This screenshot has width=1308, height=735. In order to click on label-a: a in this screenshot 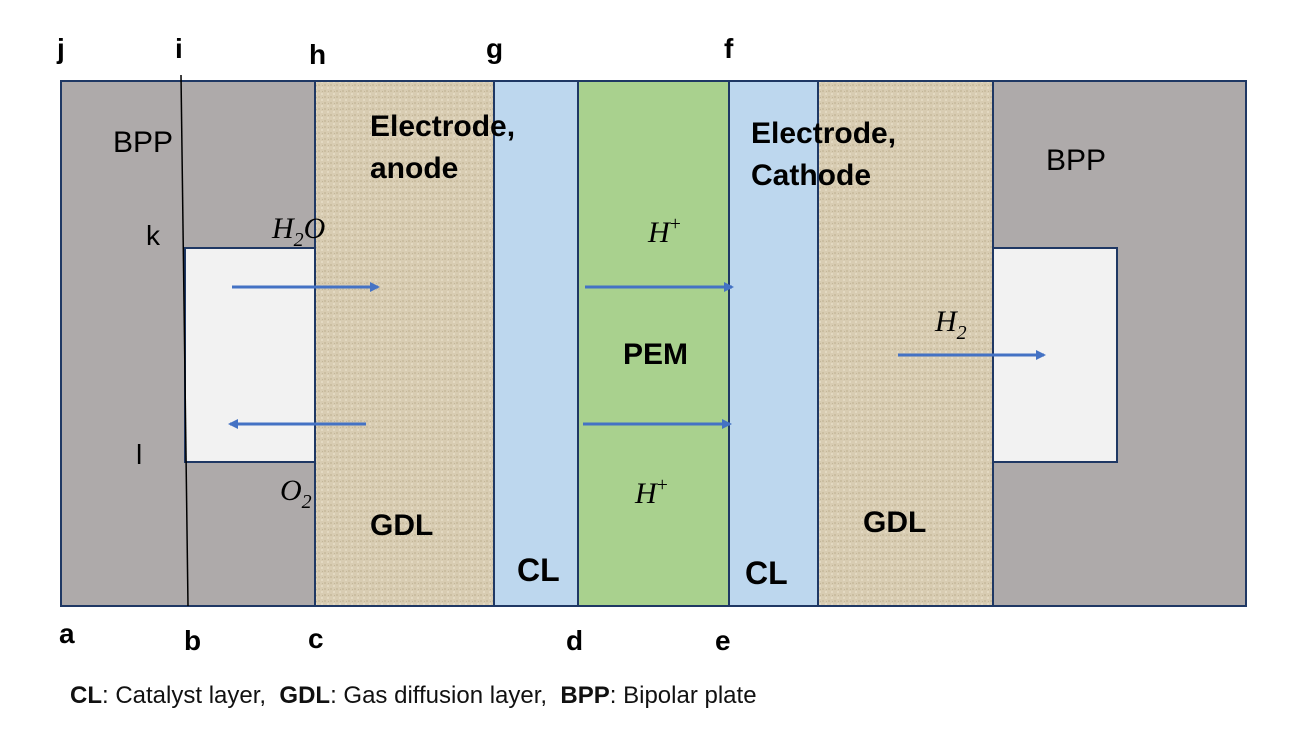, I will do `click(67, 633)`.